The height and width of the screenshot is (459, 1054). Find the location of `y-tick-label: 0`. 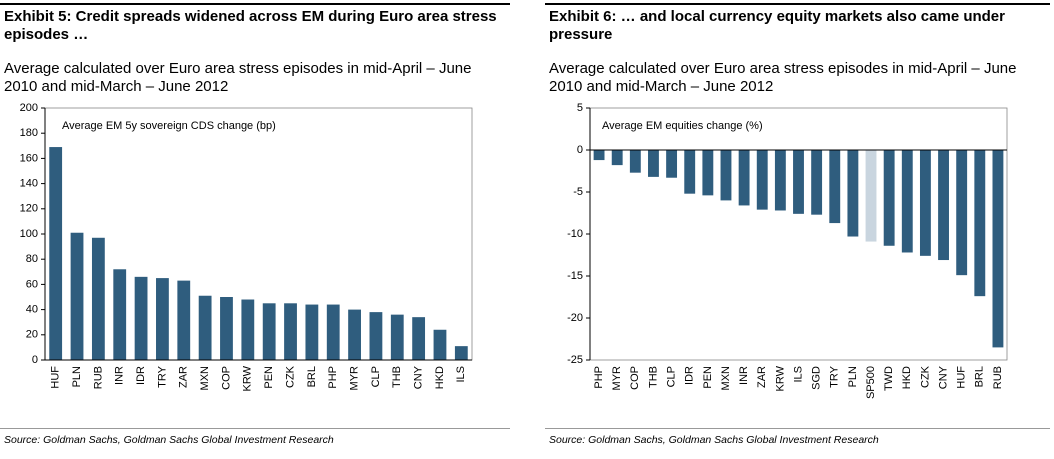

y-tick-label: 0 is located at coordinates (580, 150).